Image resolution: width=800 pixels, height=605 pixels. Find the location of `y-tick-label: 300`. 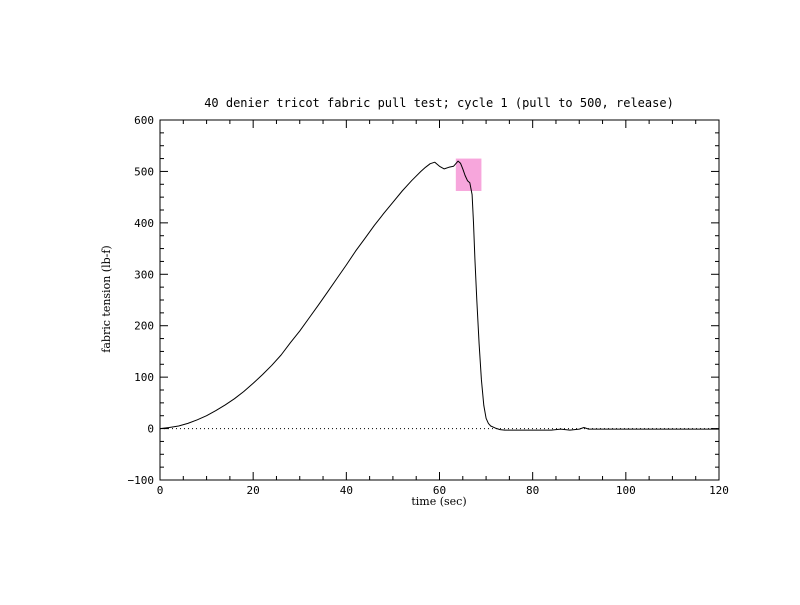

y-tick-label: 300 is located at coordinates (144, 274).